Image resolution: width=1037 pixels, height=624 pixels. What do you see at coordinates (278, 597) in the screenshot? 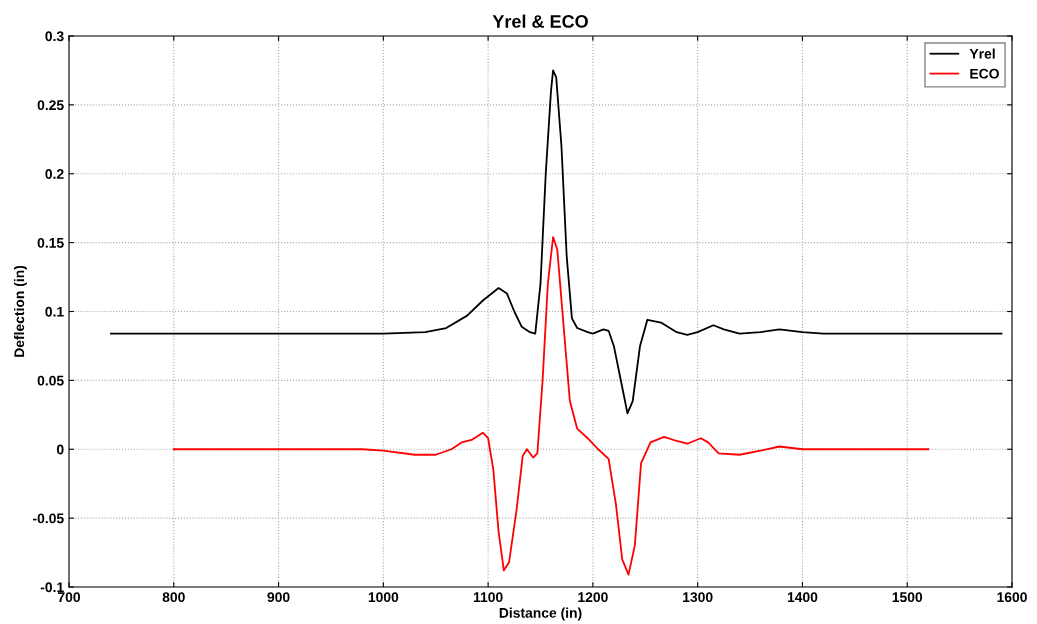
I see `x-tick-label: 900` at bounding box center [278, 597].